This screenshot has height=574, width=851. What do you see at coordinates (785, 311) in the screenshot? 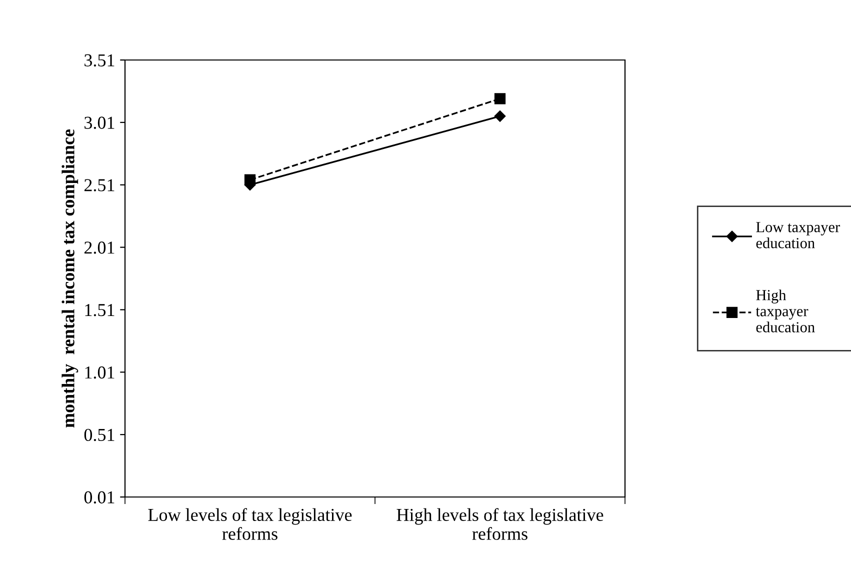
I see `legend-label: High taxpayer education` at bounding box center [785, 311].